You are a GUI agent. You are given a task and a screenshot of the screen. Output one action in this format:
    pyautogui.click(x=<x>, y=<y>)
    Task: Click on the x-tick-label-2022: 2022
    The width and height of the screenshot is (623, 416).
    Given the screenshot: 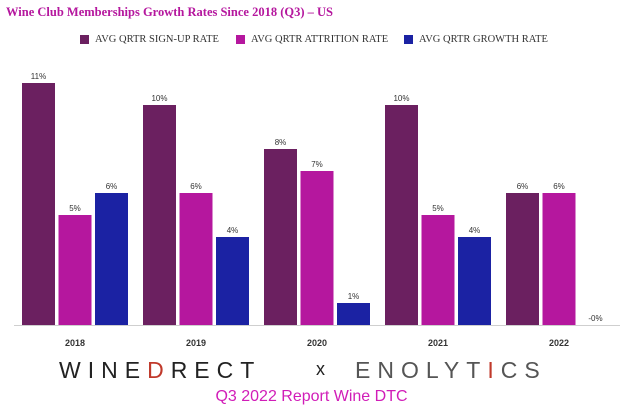 What is the action you would take?
    pyautogui.click(x=559, y=343)
    